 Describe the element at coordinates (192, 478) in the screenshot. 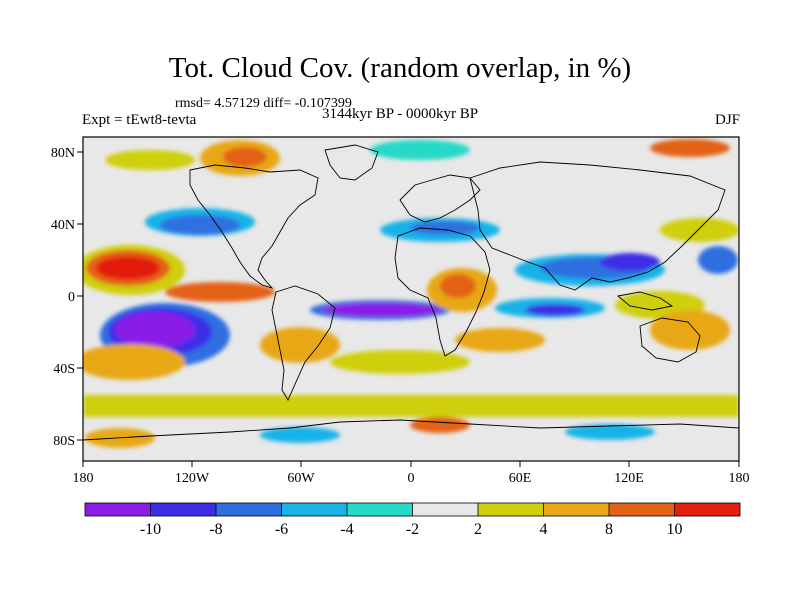

I see `x-tick-label: 120W` at that location.